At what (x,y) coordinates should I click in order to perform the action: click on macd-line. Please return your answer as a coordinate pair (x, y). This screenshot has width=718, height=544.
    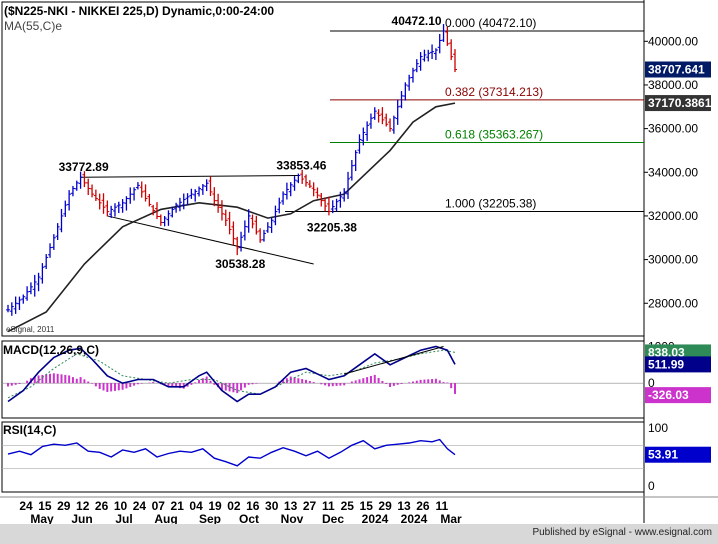
    Looking at the image, I should click on (231, 374).